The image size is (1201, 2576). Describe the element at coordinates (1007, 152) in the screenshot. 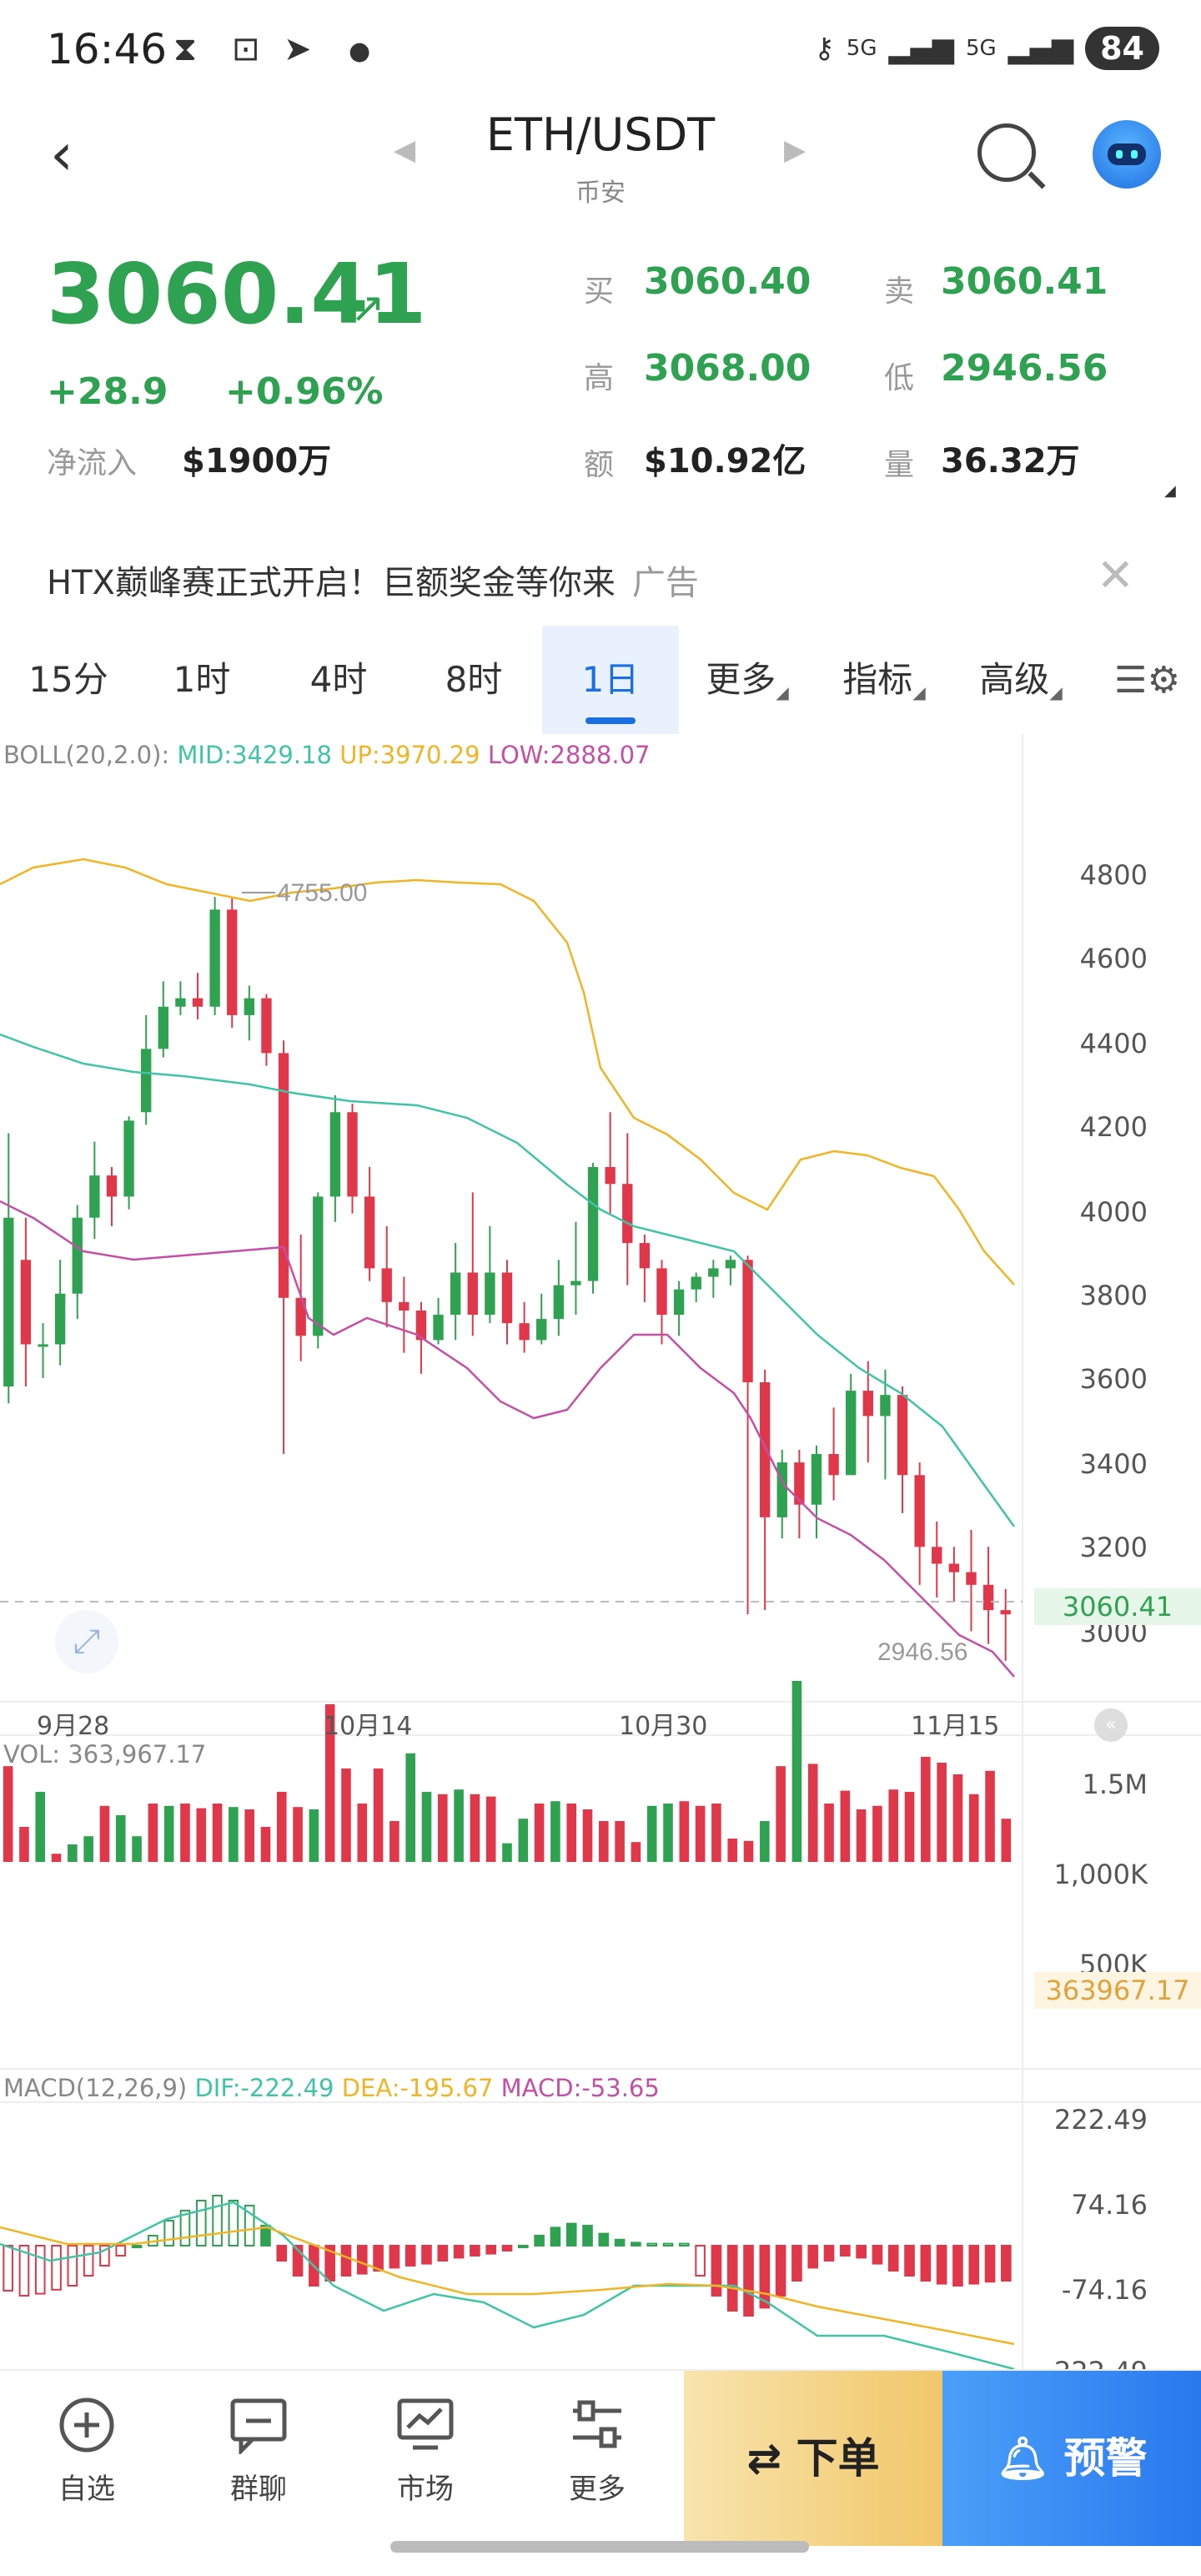

I see `search-icon` at that location.